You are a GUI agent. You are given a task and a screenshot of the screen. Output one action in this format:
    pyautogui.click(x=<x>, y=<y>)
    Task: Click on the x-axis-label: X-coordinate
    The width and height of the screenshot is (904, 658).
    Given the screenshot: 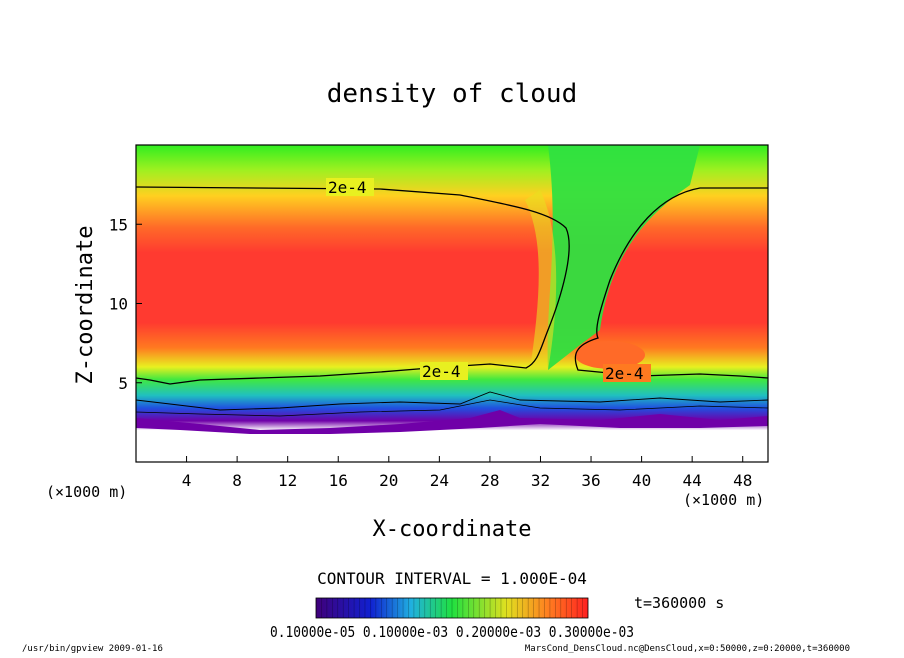 What is the action you would take?
    pyautogui.click(x=452, y=529)
    